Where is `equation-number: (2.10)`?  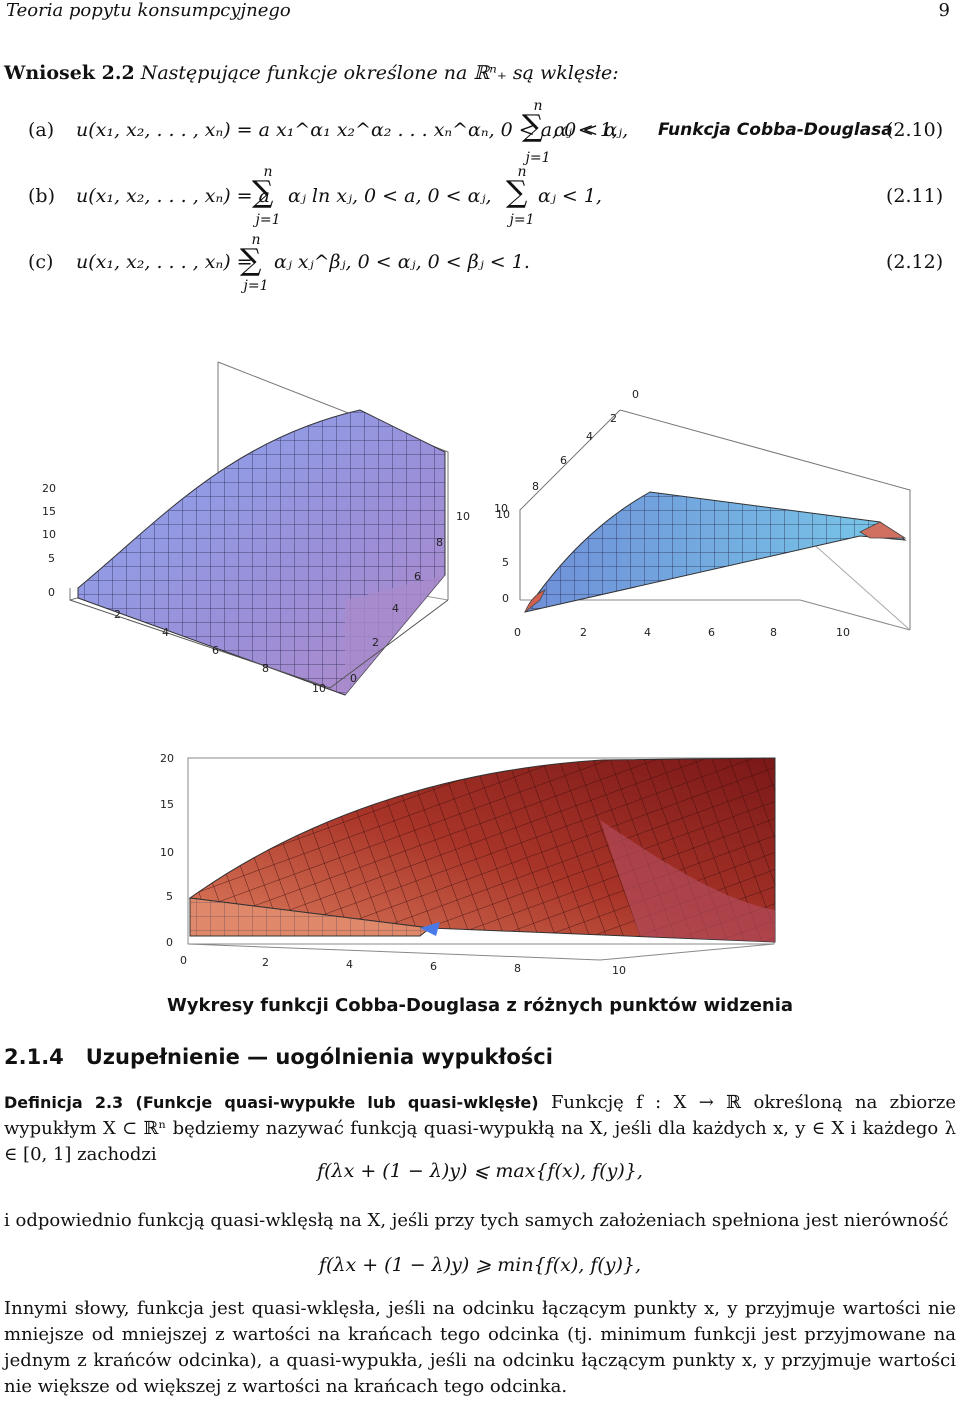 equation-number: (2.10) is located at coordinates (915, 130).